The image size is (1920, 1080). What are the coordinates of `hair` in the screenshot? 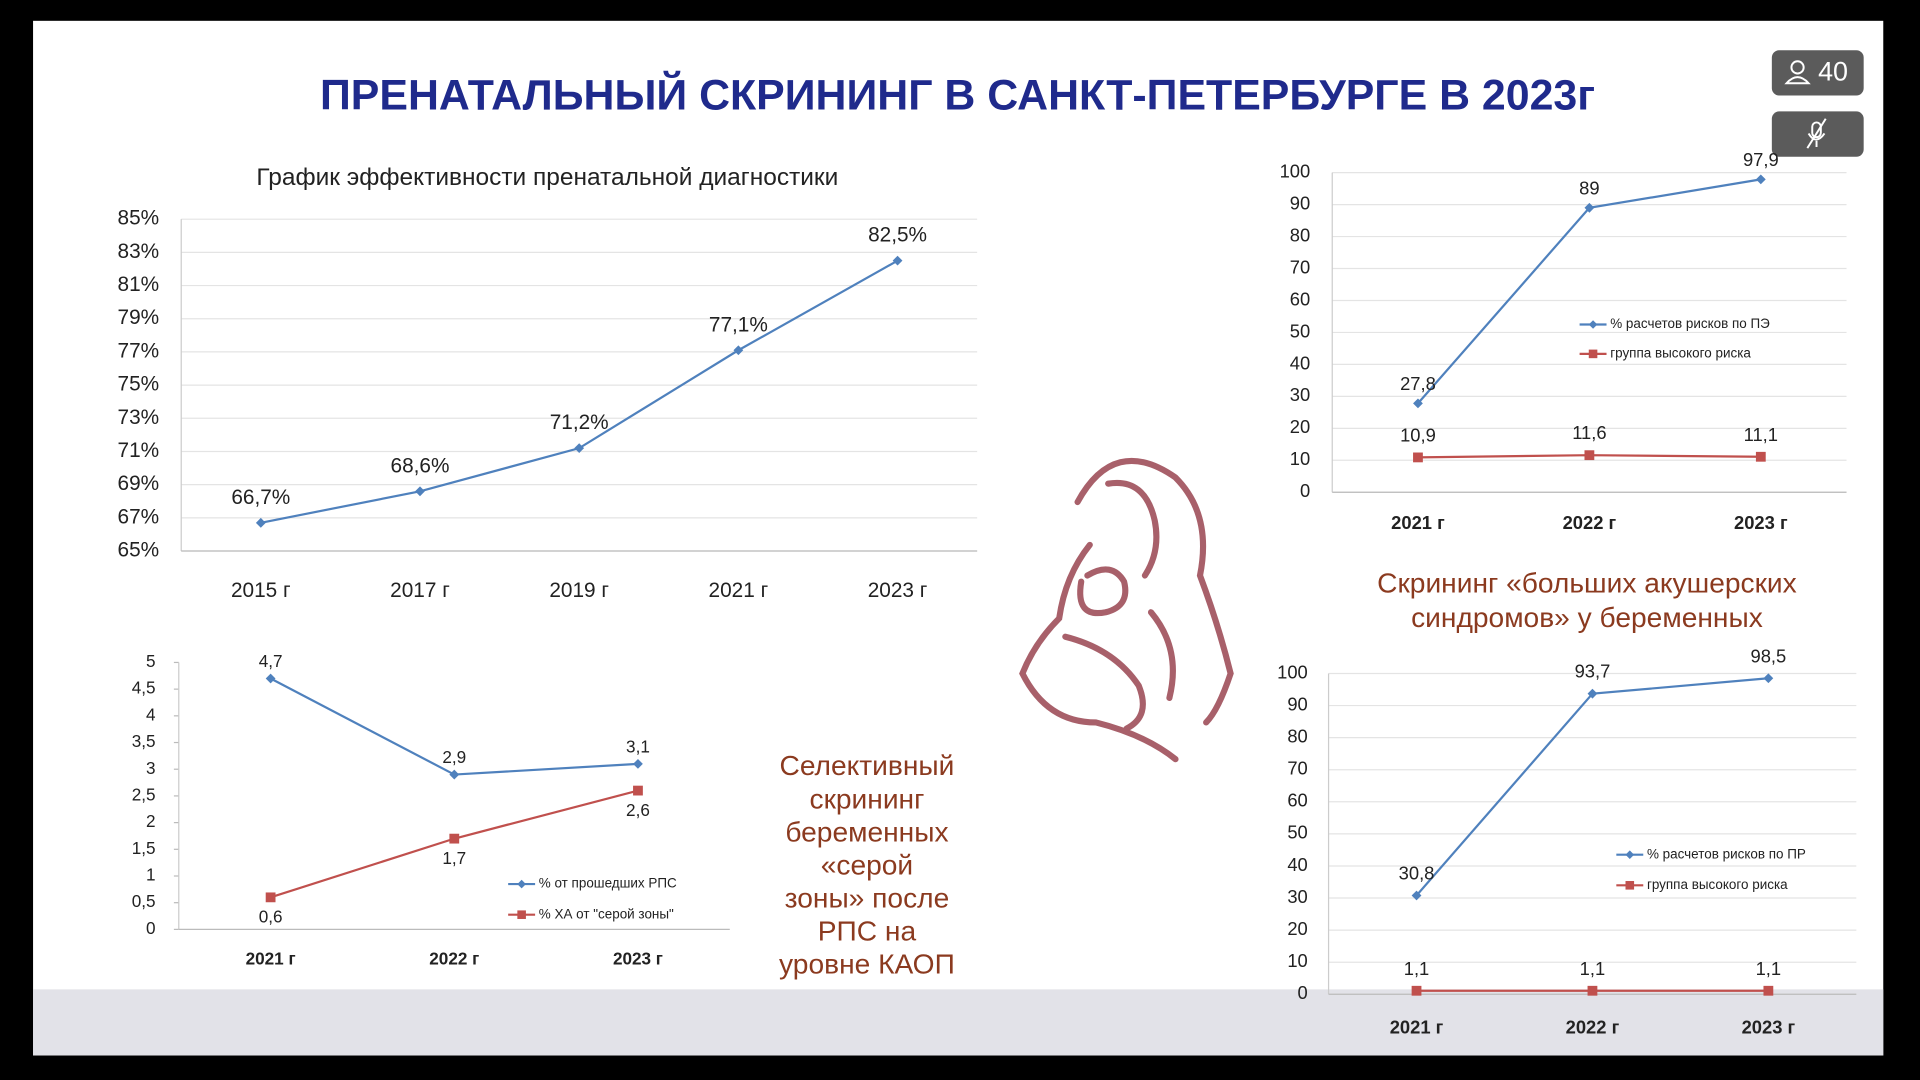 It's located at (1154, 591).